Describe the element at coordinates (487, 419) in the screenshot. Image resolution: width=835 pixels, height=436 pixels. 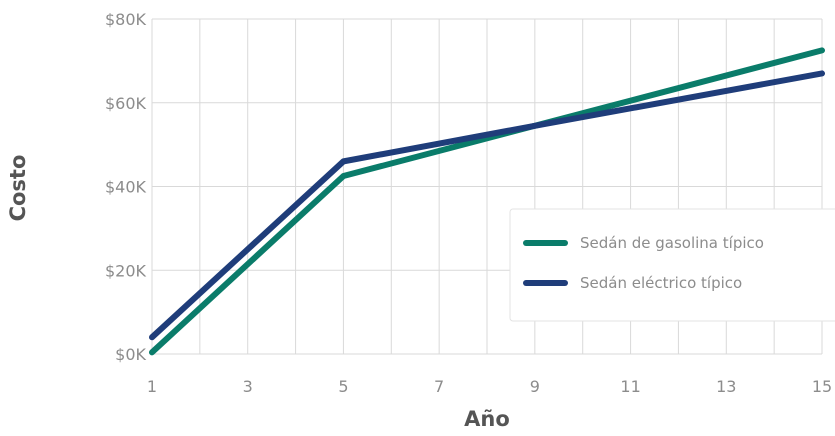
I see `x-axis-title: Año` at that location.